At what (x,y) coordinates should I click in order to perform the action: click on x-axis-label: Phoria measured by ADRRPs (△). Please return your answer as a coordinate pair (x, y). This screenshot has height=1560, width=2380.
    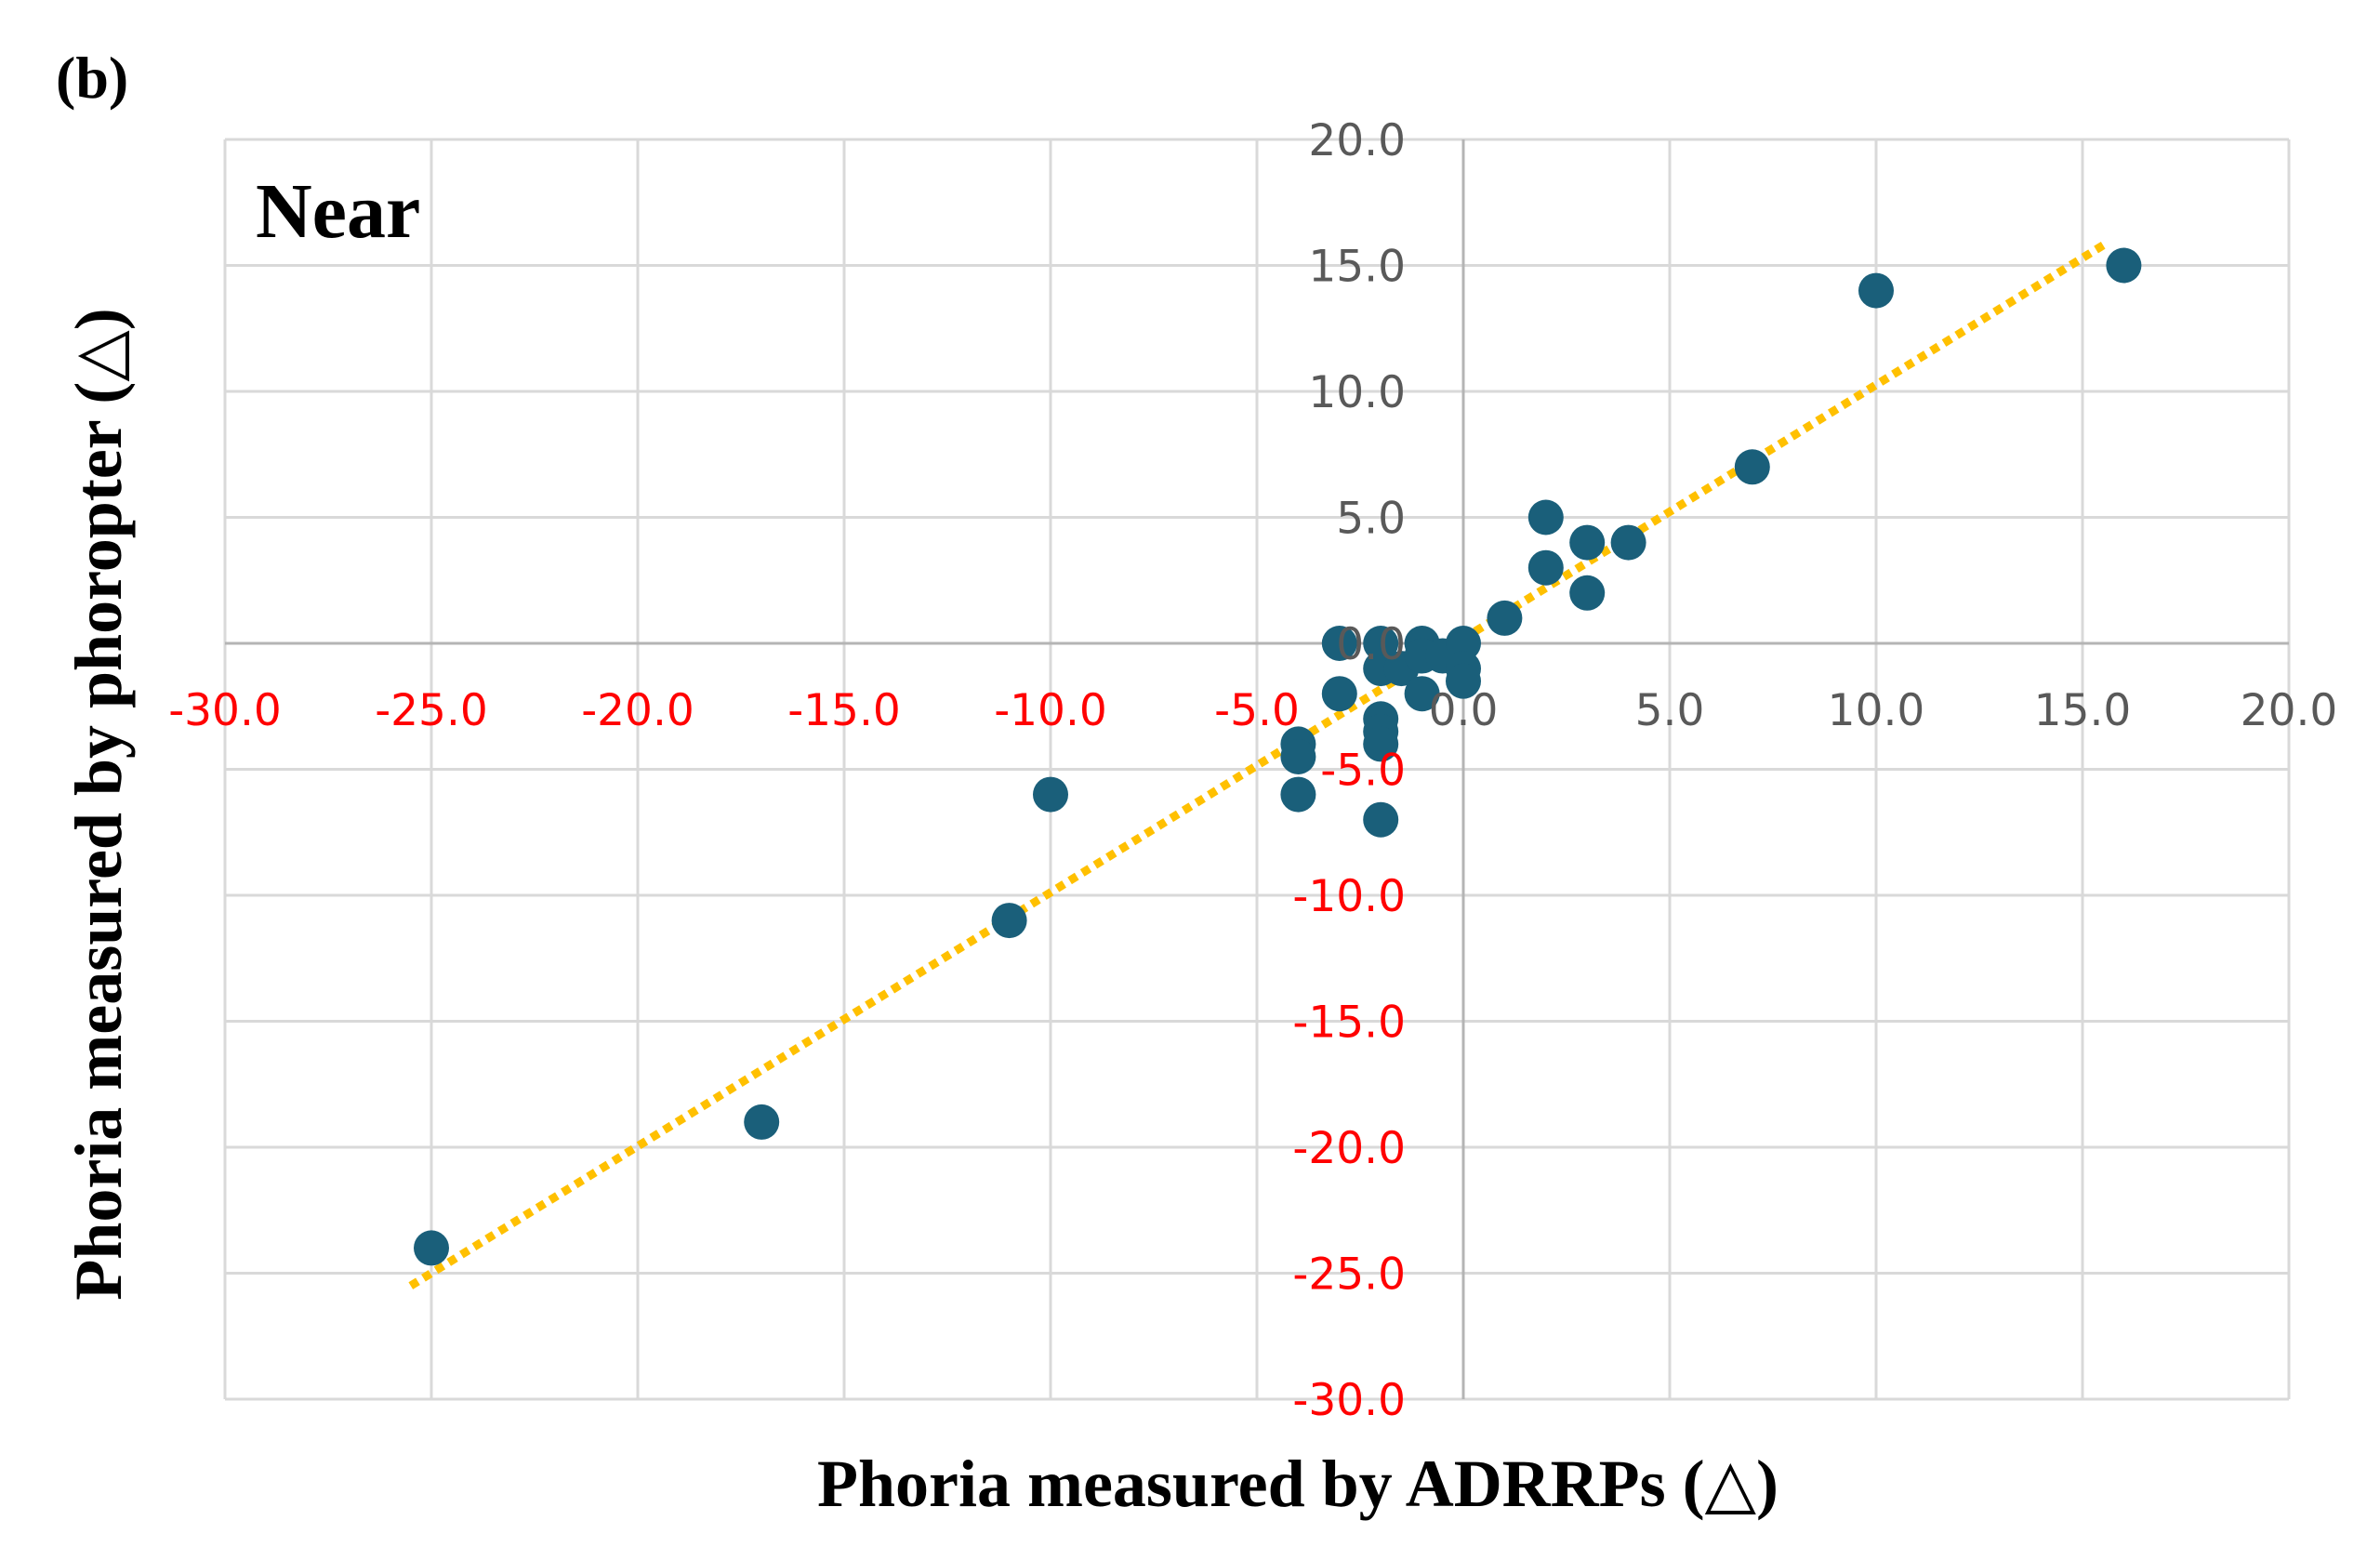
    Looking at the image, I should click on (1297, 1484).